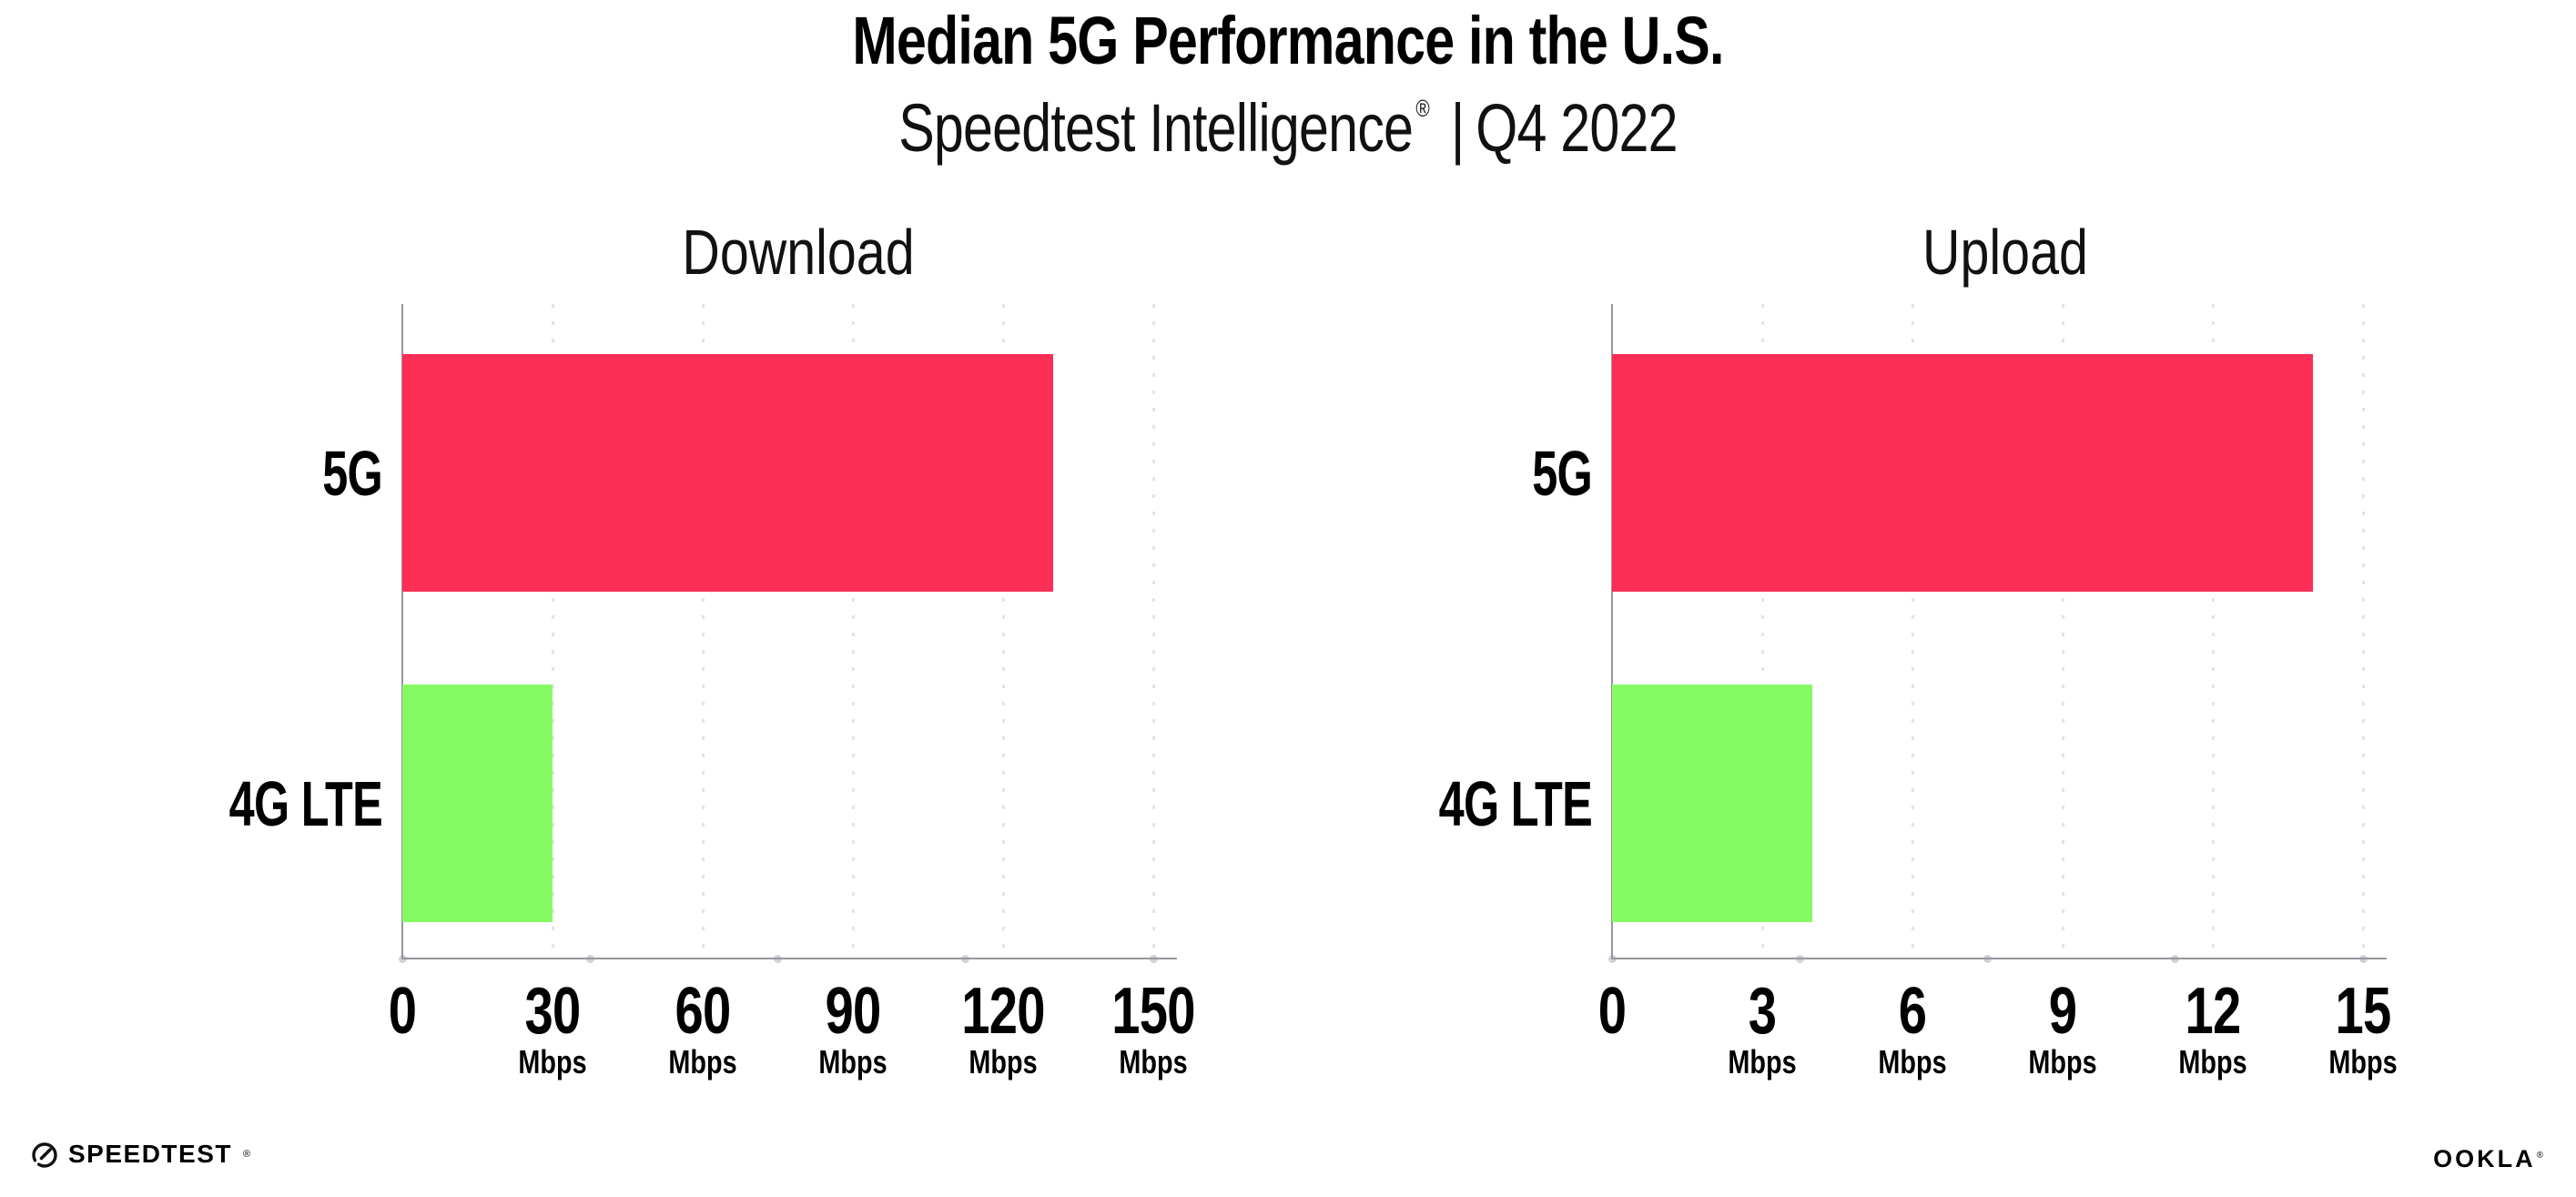 The width and height of the screenshot is (2576, 1197). What do you see at coordinates (2212, 1062) in the screenshot?
I see `x-tick-unit-12: Mbps` at bounding box center [2212, 1062].